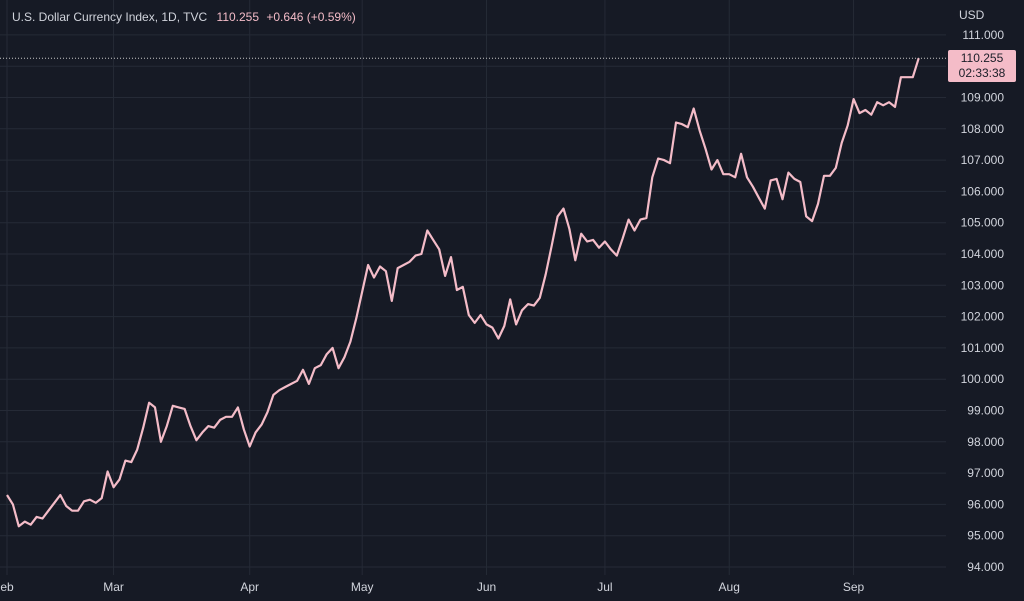 Image resolution: width=1024 pixels, height=601 pixels. I want to click on y-tick-label: 108.000, so click(983, 129).